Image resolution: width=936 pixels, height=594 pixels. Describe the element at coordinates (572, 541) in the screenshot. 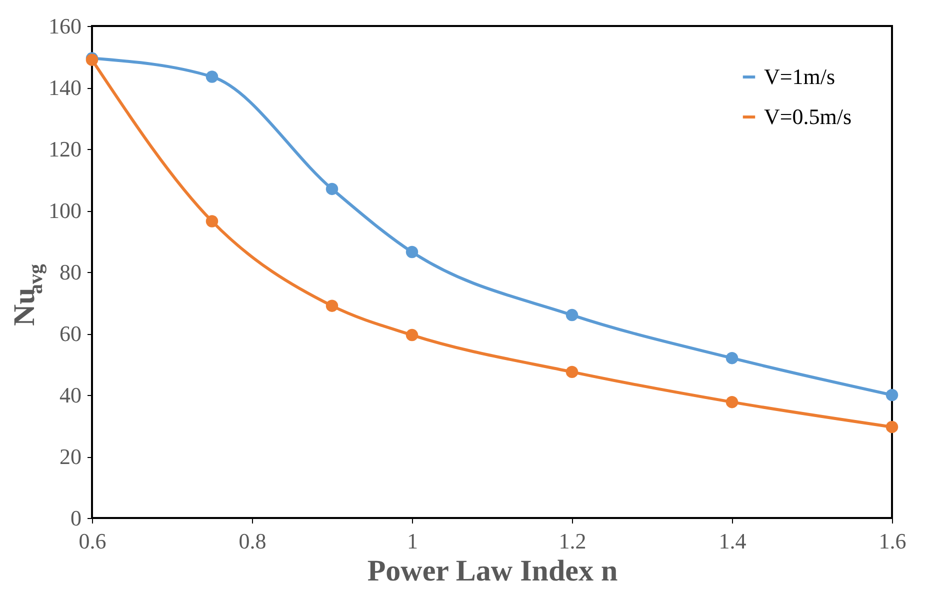

I see `x-tick-label: 1.2` at that location.